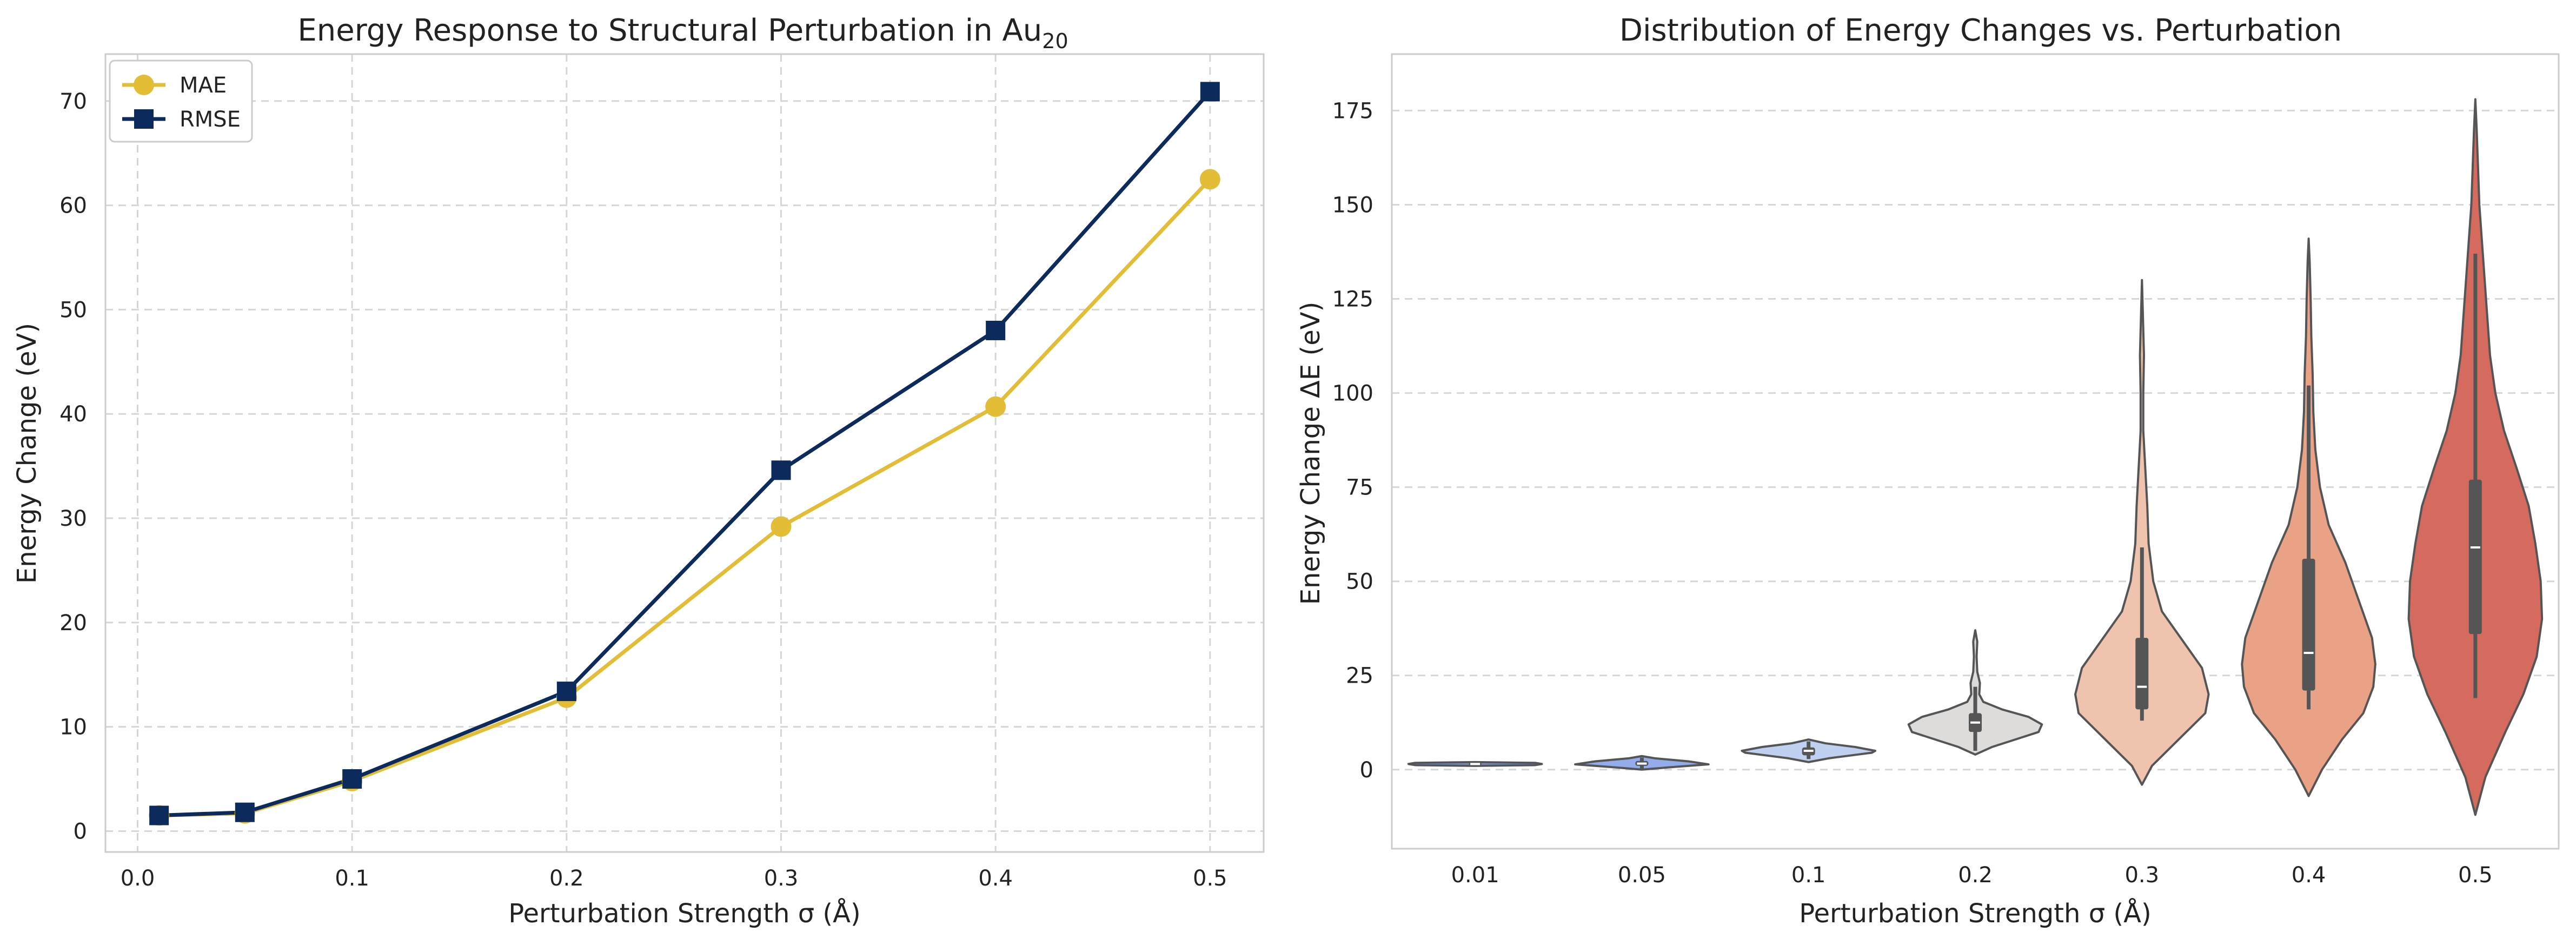 This screenshot has height=945, width=2576. Describe the element at coordinates (1352, 299) in the screenshot. I see `right-y-tick-125: 125` at that location.